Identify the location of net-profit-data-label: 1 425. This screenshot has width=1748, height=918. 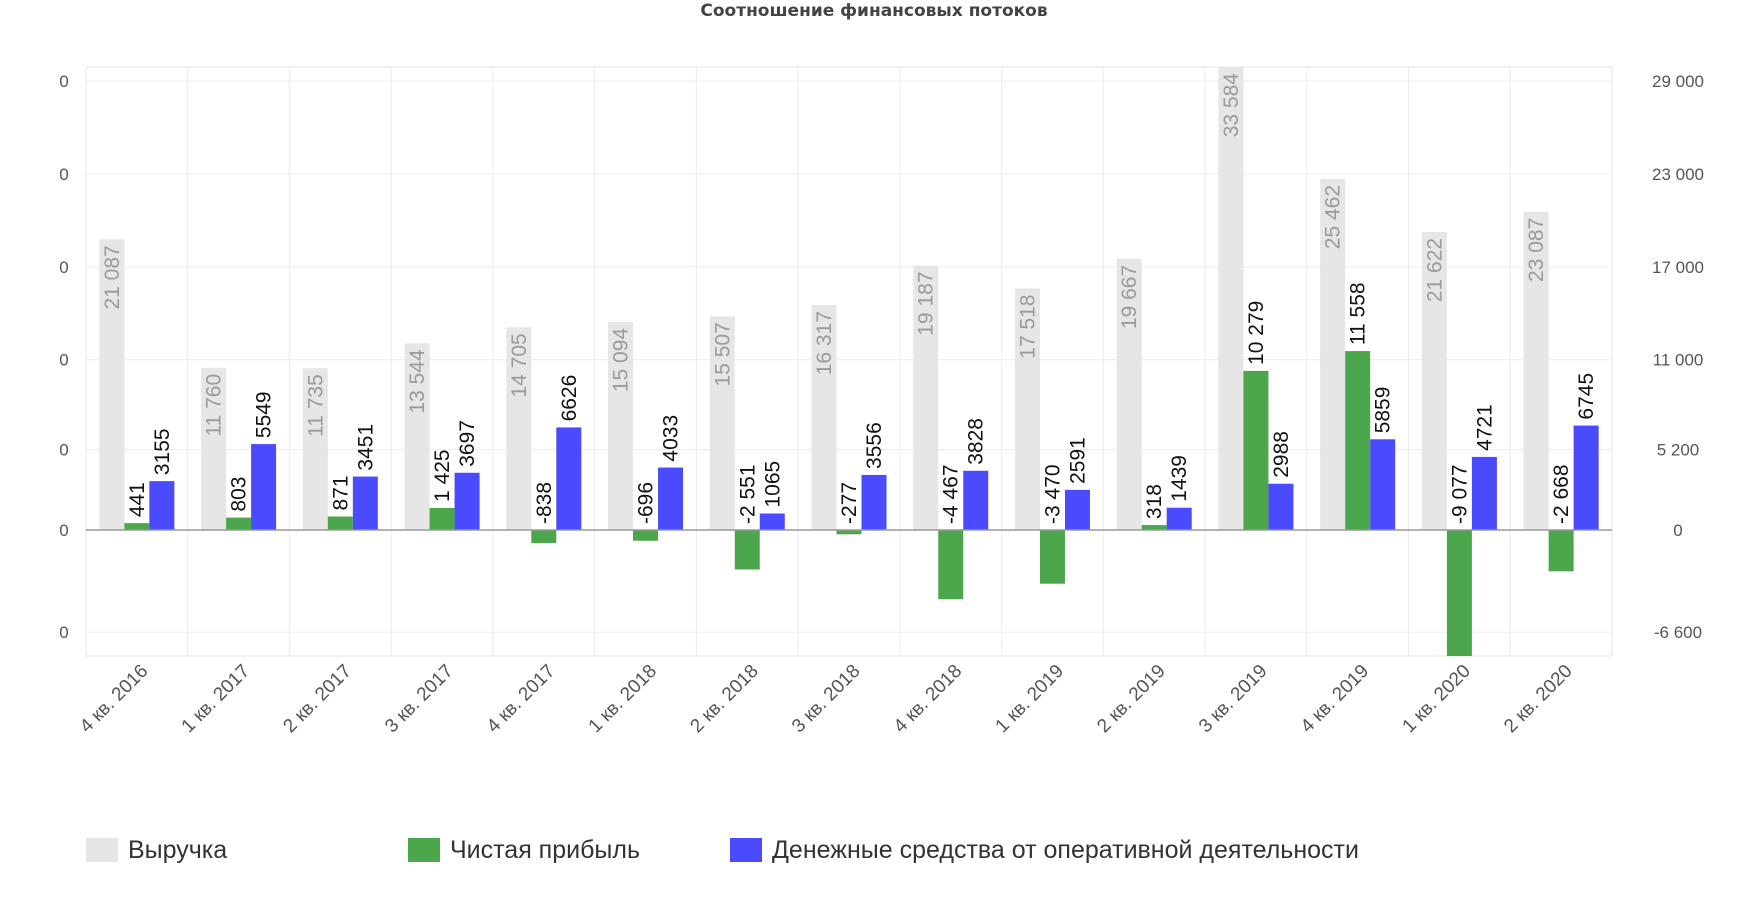
(442, 475).